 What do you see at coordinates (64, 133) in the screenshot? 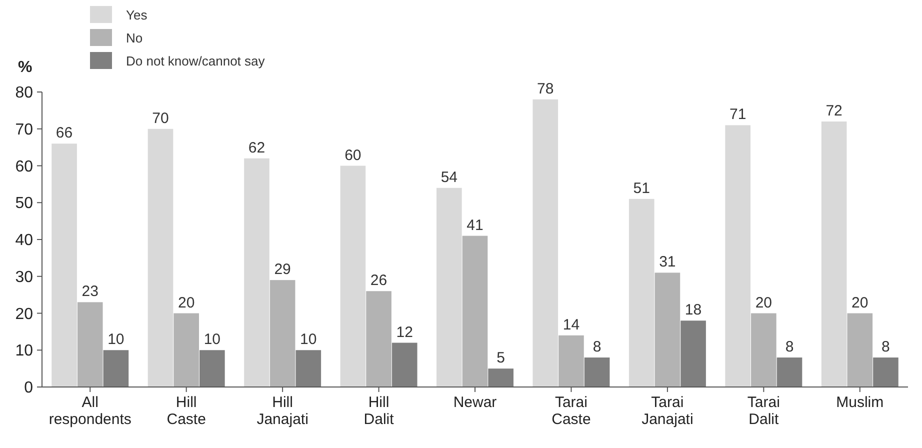
I see `data-label: 66` at bounding box center [64, 133].